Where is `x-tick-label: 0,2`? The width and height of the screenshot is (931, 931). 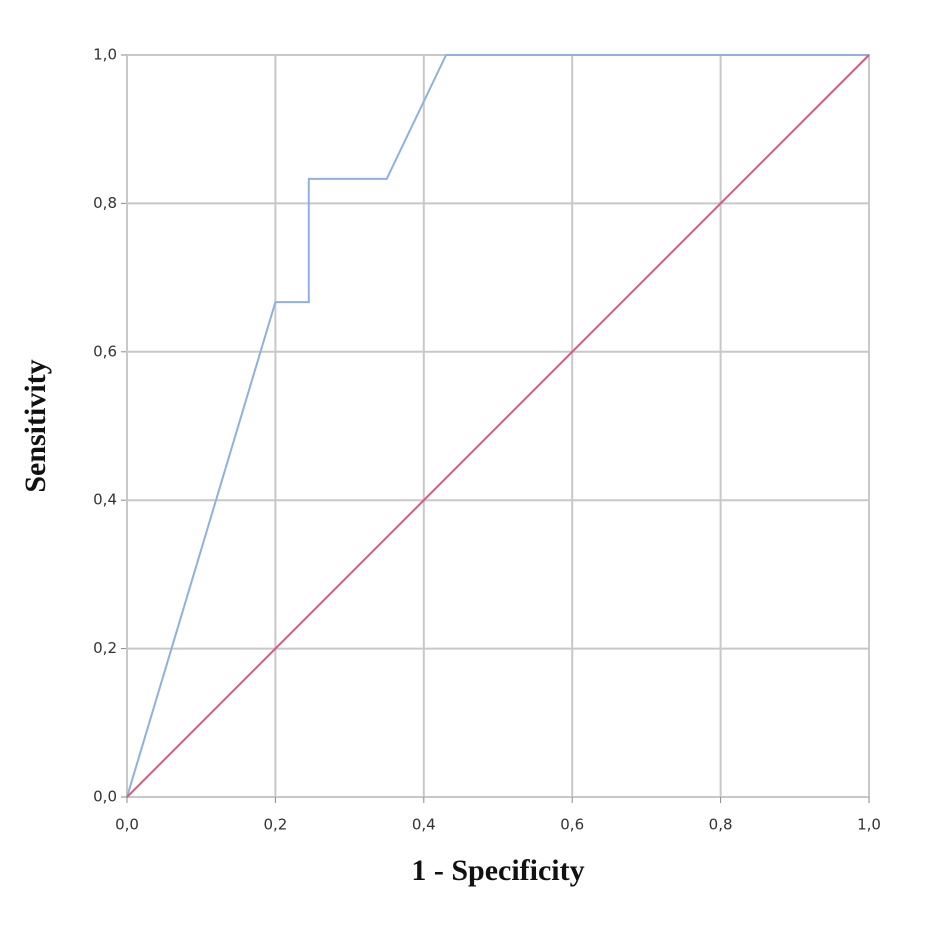 x-tick-label: 0,2 is located at coordinates (275, 825).